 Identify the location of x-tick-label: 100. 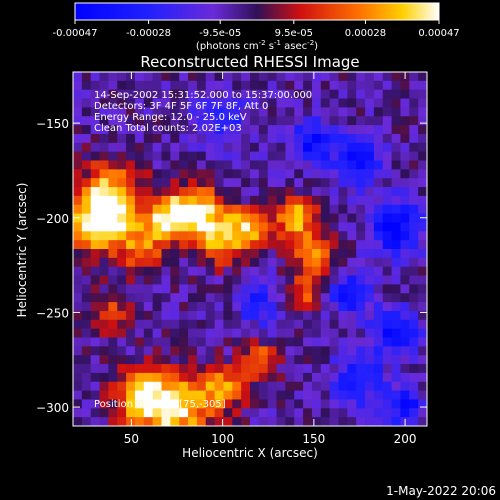
(222, 439).